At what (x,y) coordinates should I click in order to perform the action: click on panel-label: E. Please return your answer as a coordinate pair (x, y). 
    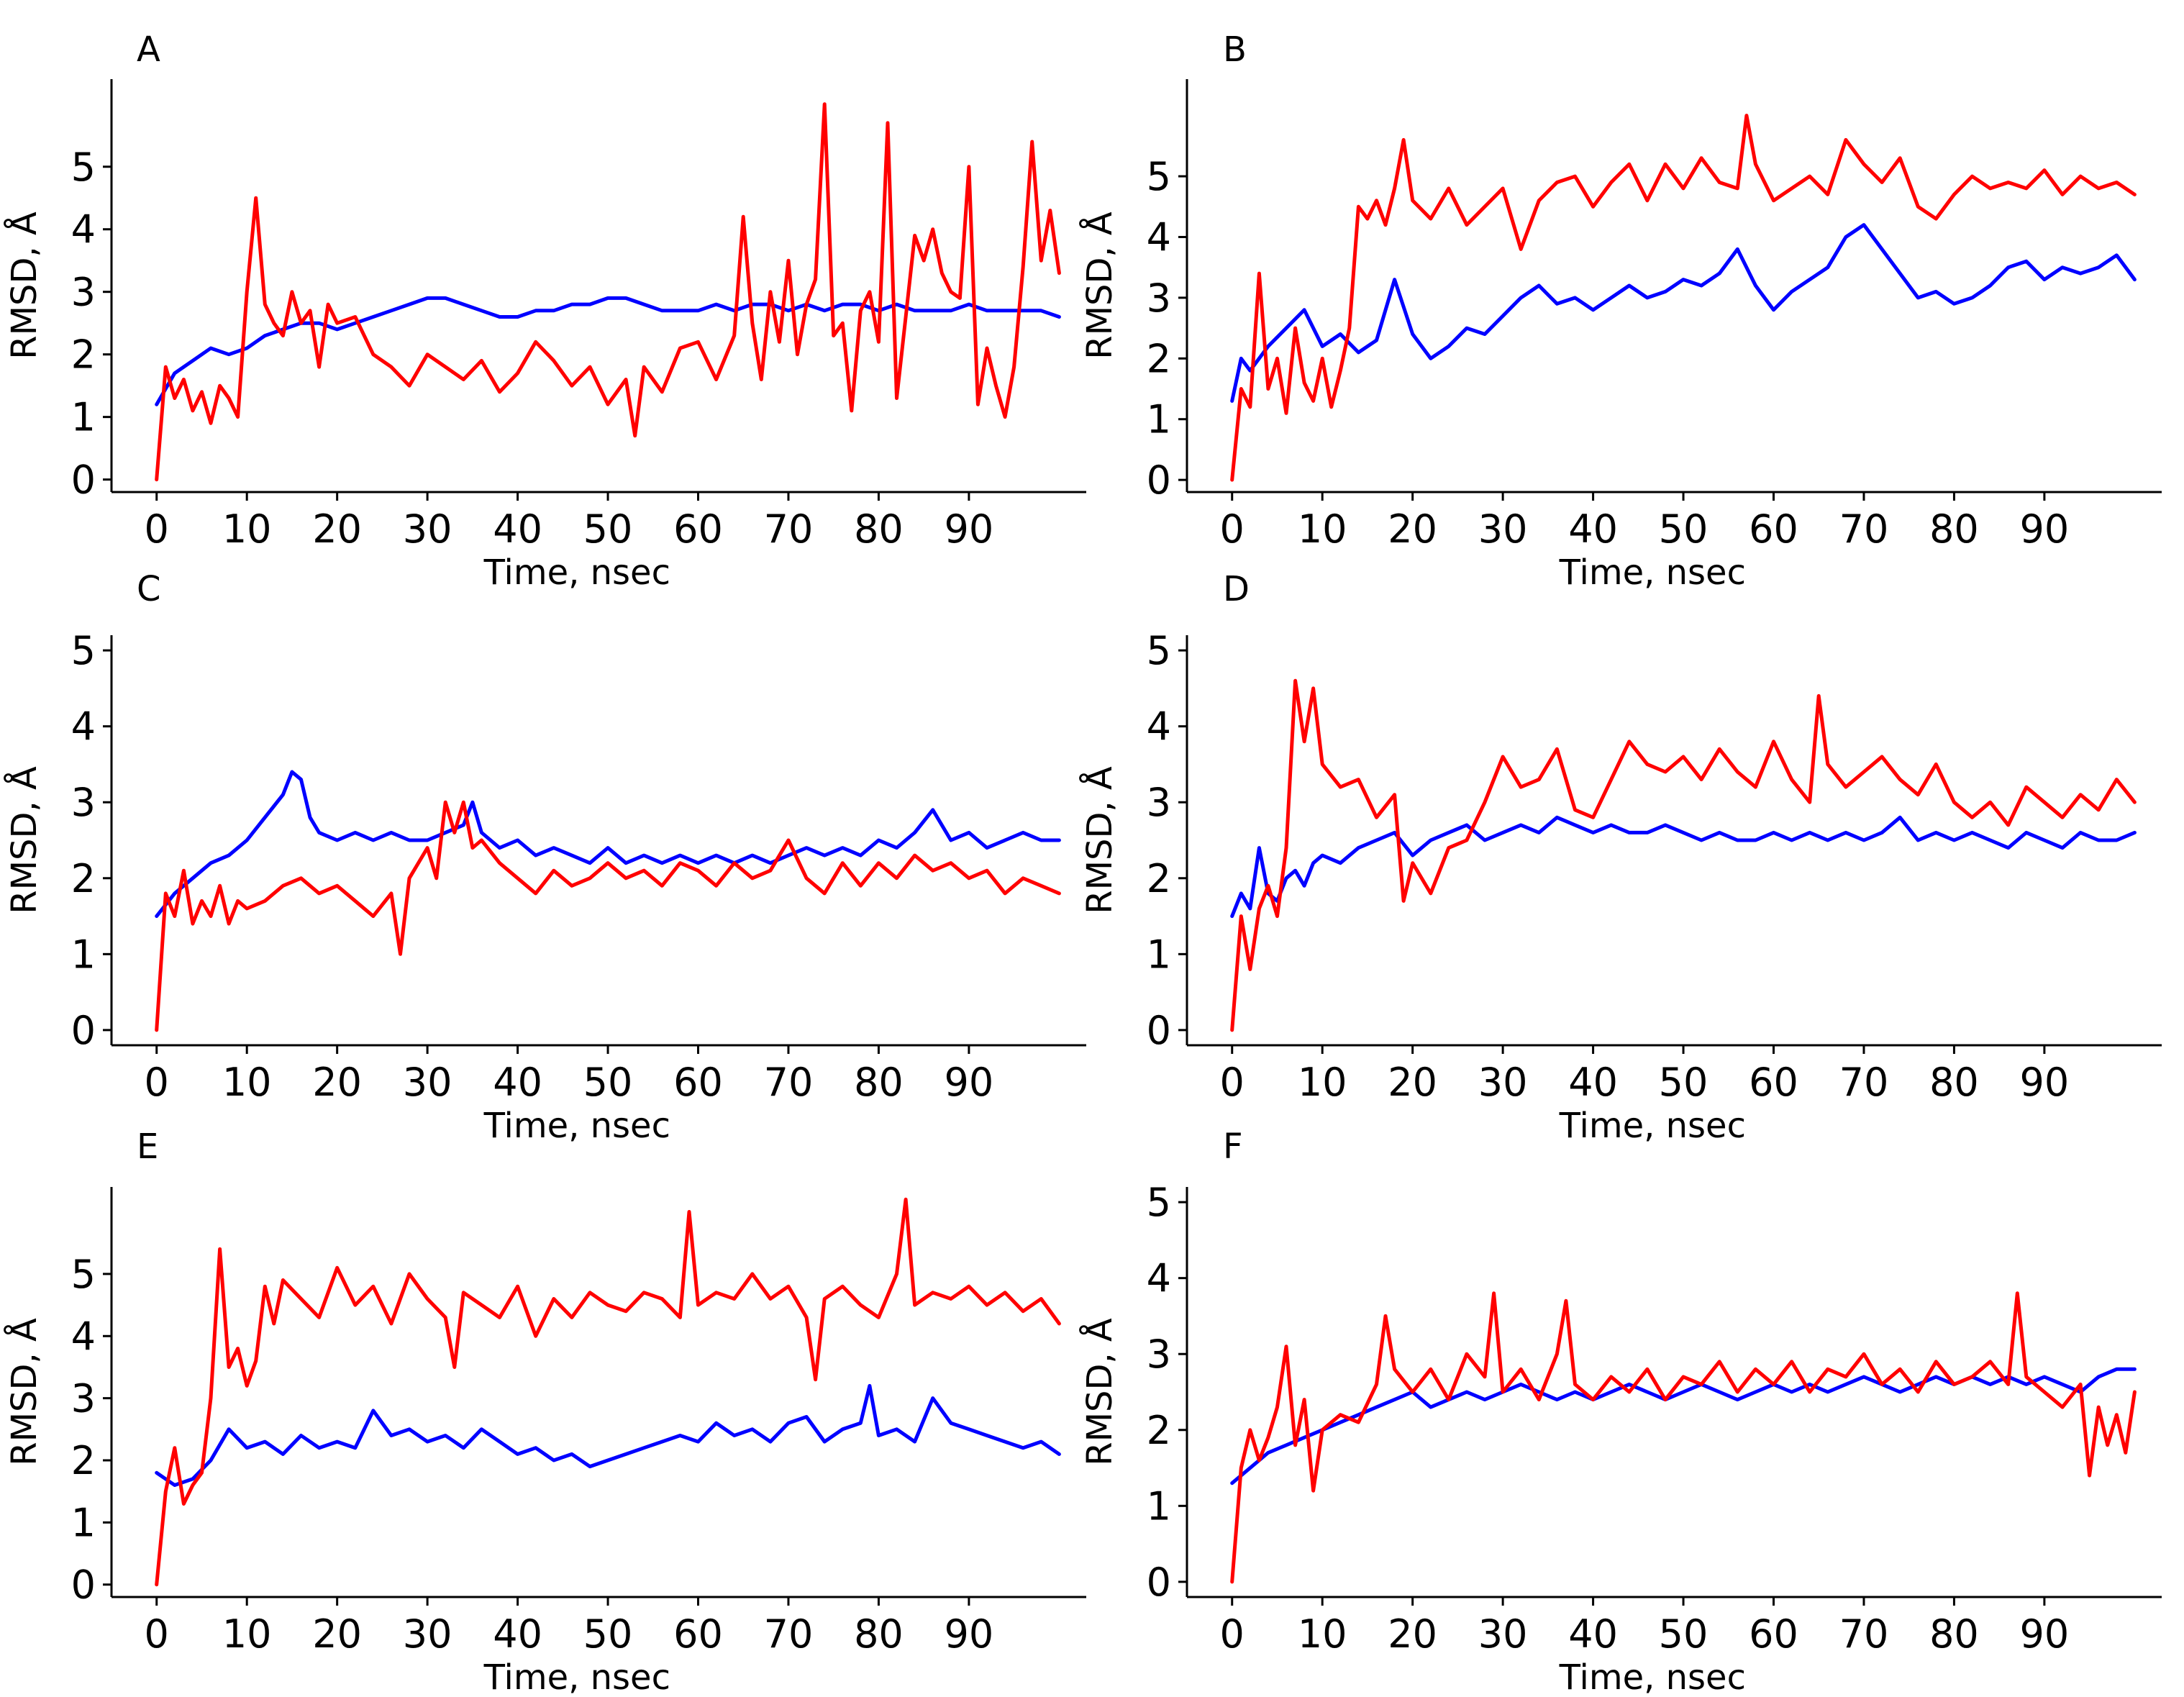
    Looking at the image, I should click on (147, 1147).